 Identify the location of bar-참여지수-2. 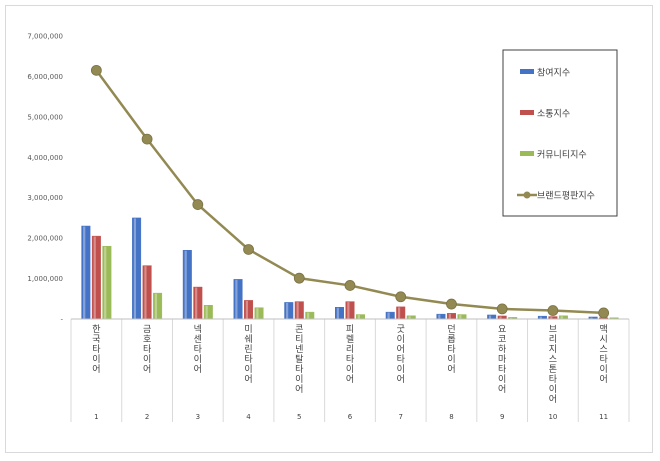
(137, 268).